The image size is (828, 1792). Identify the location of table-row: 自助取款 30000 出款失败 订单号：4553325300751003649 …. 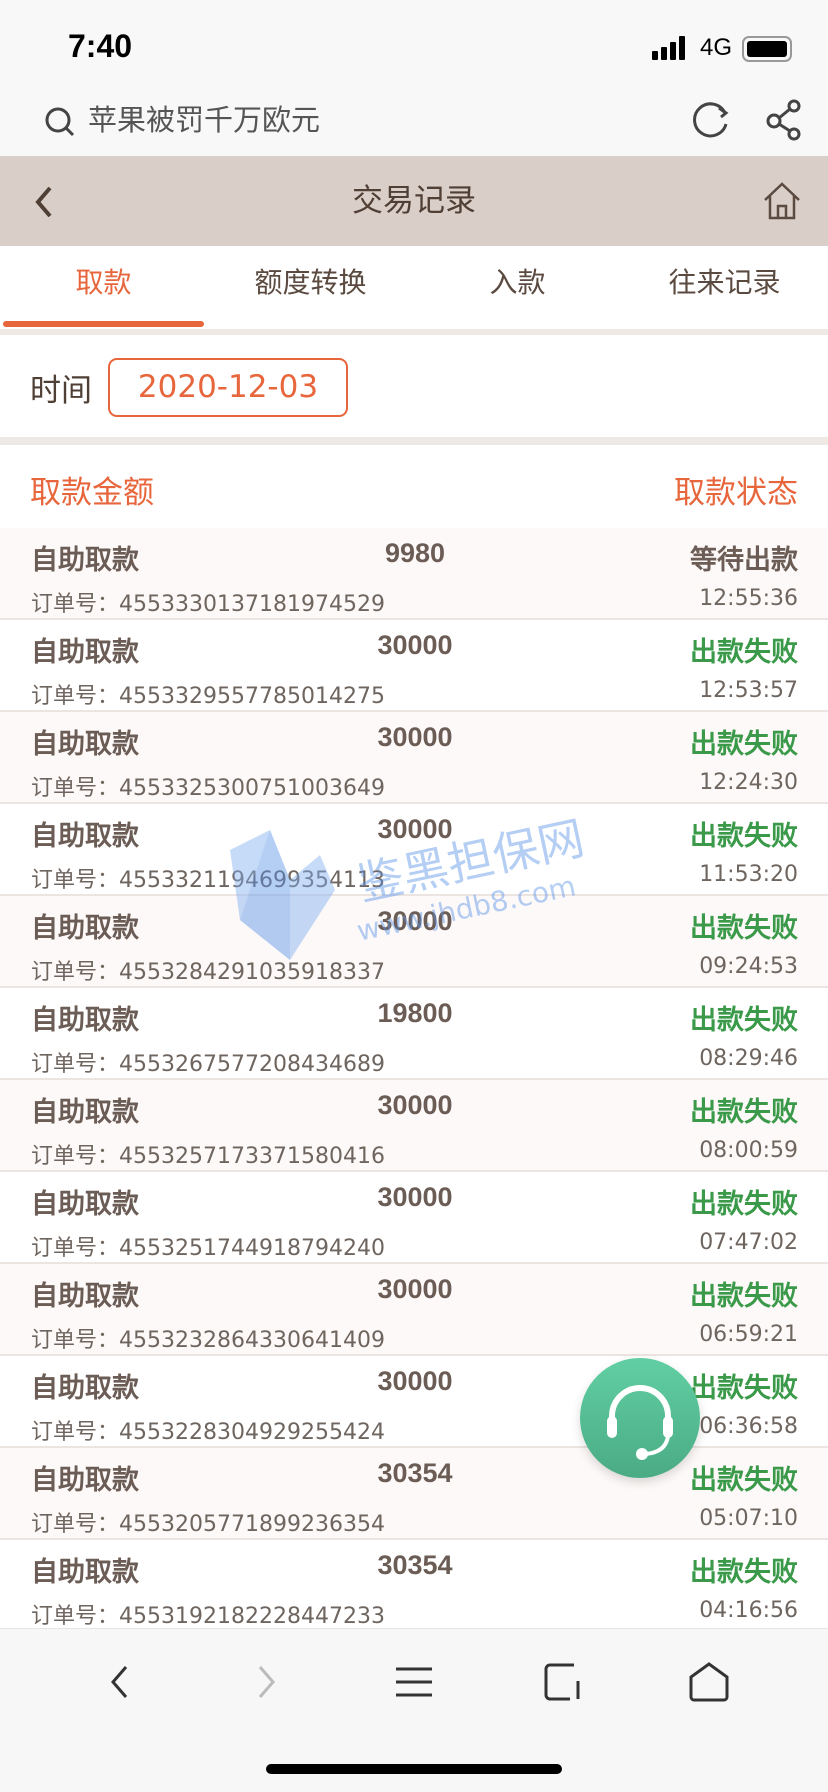
(414, 758).